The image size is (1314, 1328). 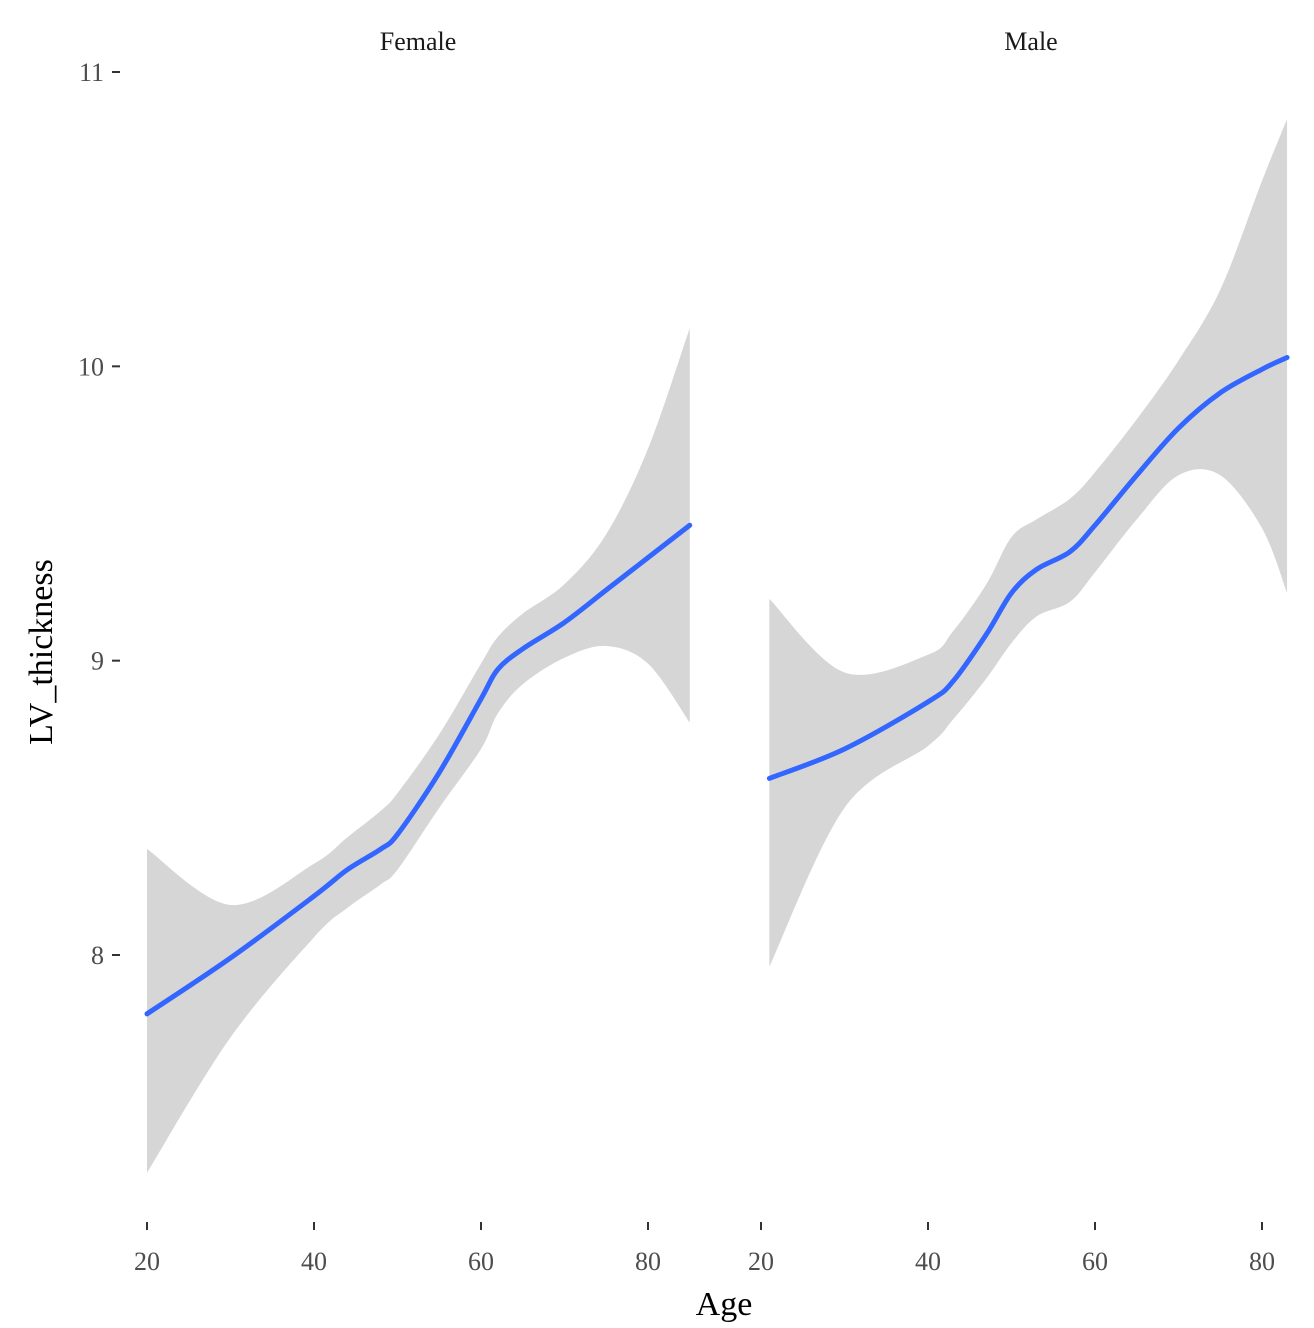 What do you see at coordinates (99, 514) in the screenshot?
I see `y-axis: 8 9 10 11` at bounding box center [99, 514].